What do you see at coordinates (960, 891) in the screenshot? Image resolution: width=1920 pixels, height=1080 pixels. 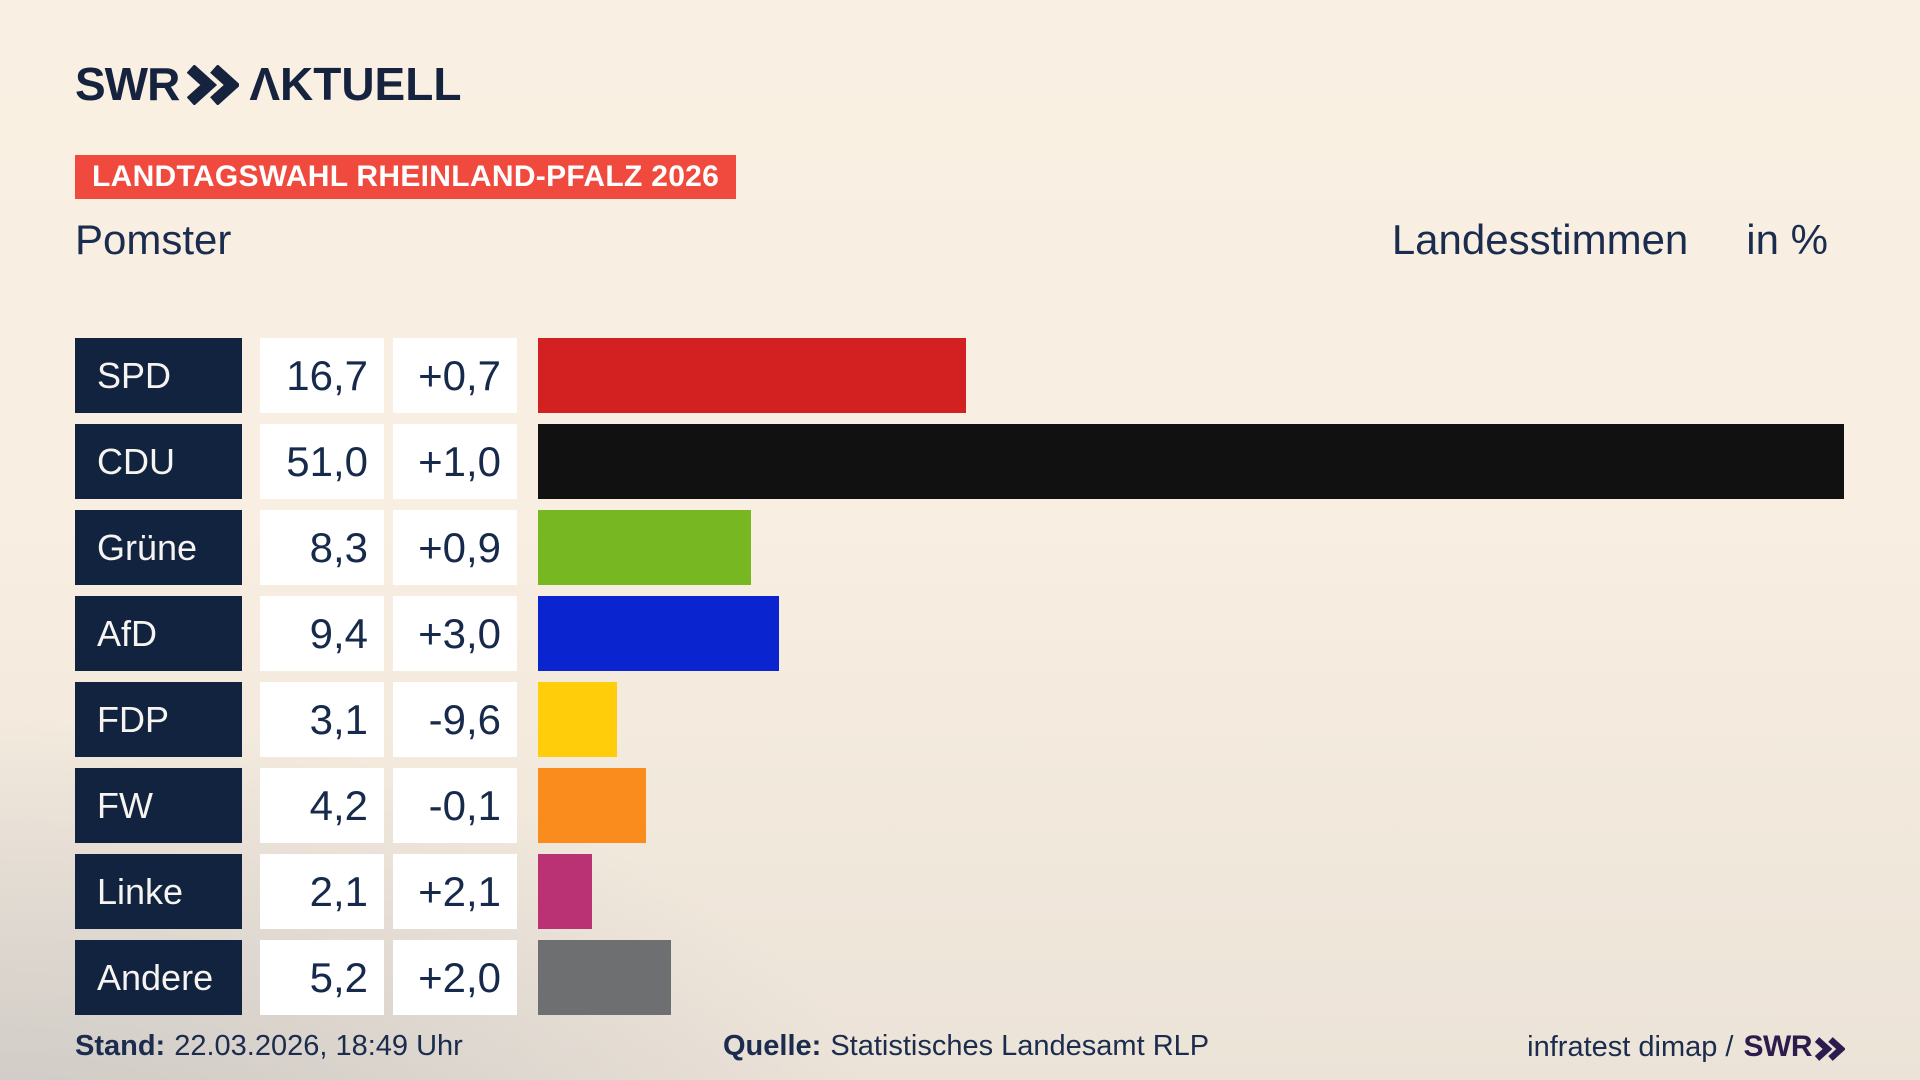 I see `party-row-linke: Linke 2,1 +2,1` at bounding box center [960, 891].